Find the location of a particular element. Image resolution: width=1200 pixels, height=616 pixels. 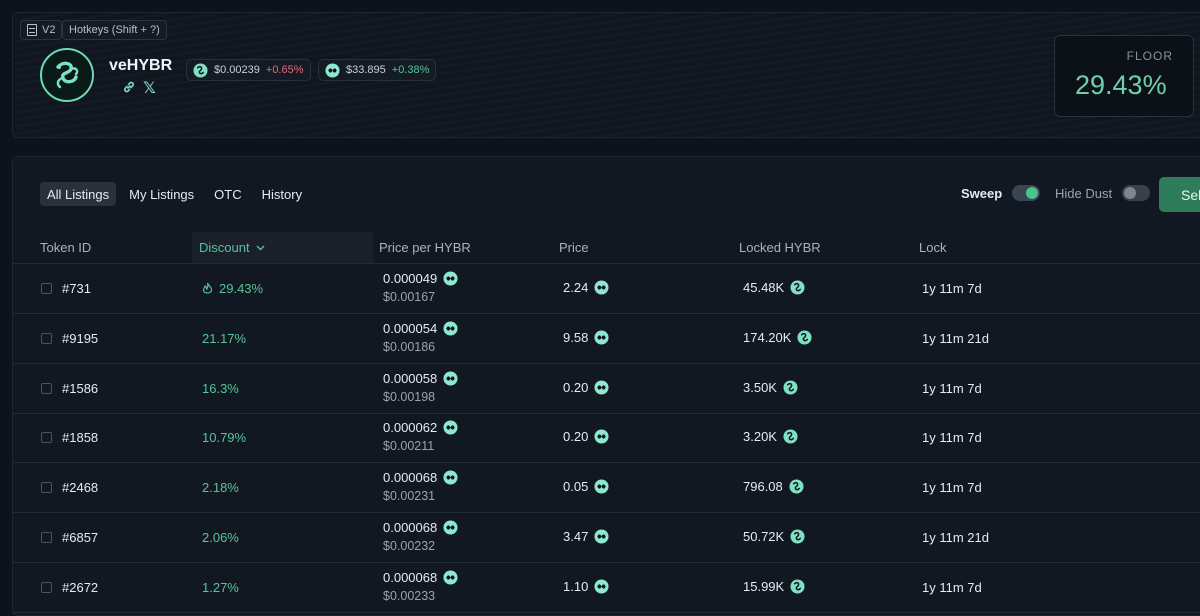

locked-hybr-value: 3.50K is located at coordinates (760, 387).